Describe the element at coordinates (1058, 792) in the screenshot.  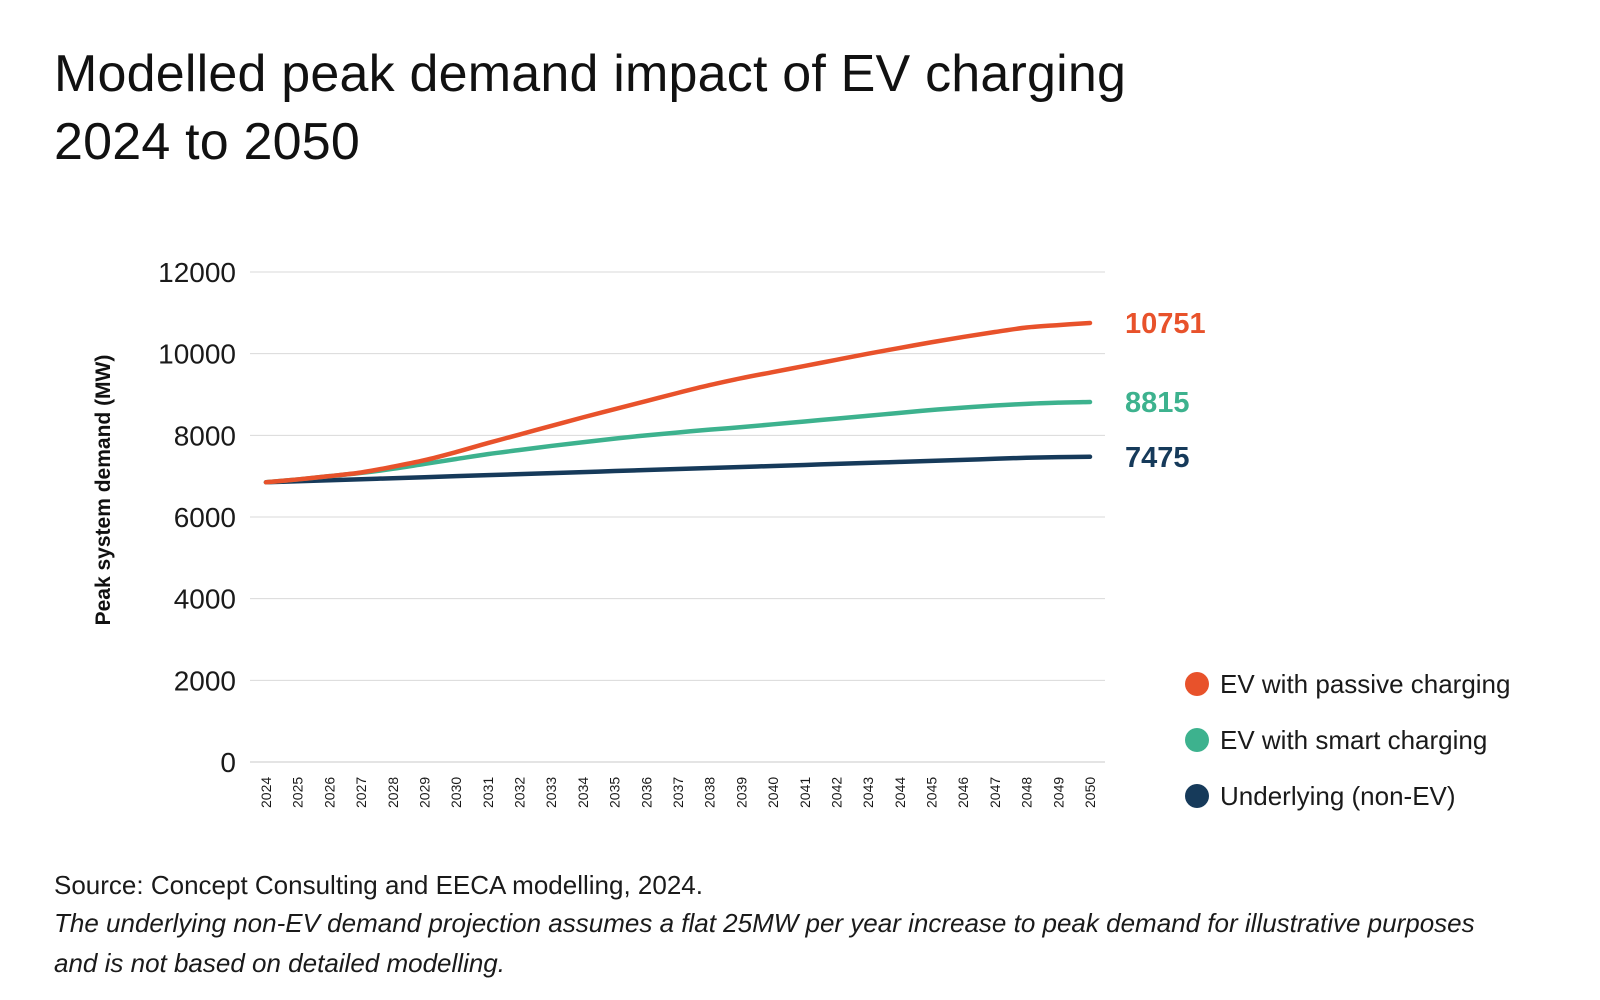
I see `x-tick-label: 2049` at that location.